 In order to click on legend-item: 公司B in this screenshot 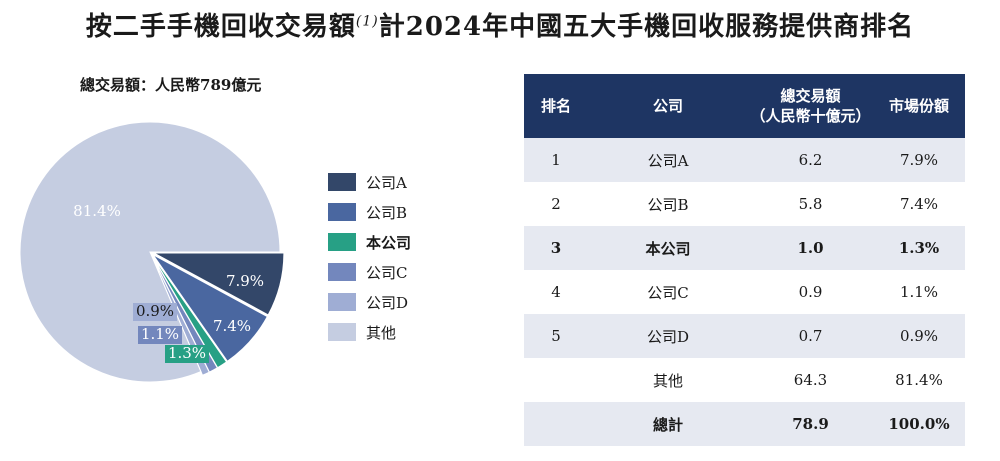, I will do `click(369, 212)`.